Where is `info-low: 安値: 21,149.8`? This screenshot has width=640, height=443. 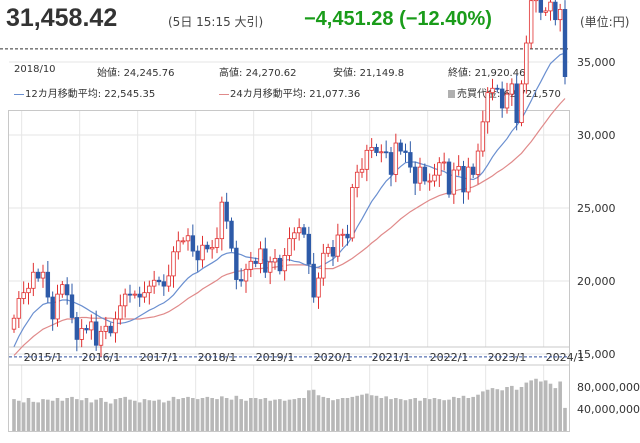
info-low: 安値: 21,149.8 is located at coordinates (368, 71).